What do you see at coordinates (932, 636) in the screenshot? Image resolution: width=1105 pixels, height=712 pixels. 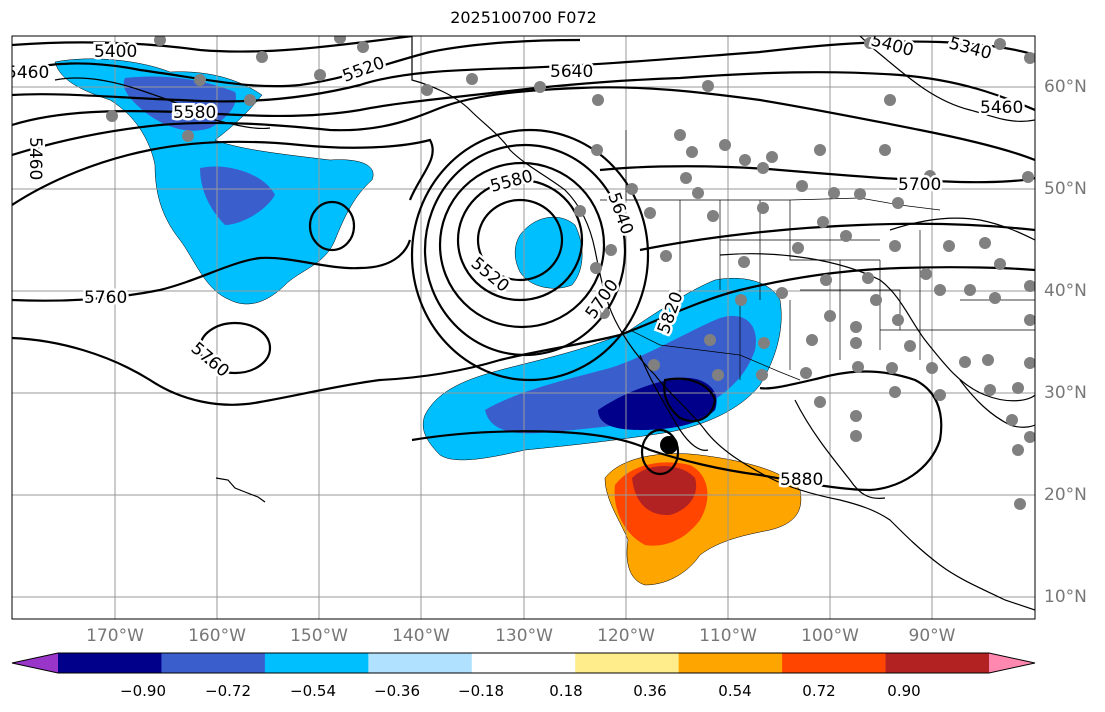 I see `lon-label: 90°W` at bounding box center [932, 636].